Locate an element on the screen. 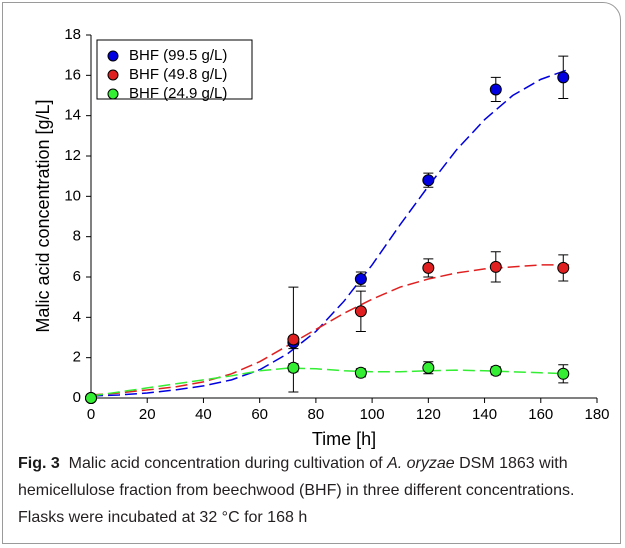  x-tick-label: 140 is located at coordinates (484, 414).